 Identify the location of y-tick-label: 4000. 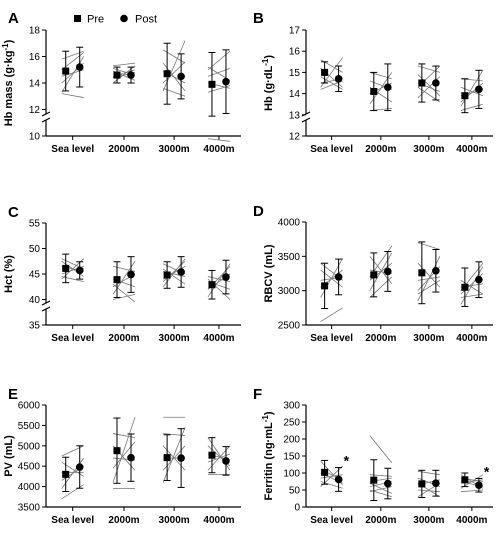
(29, 487).